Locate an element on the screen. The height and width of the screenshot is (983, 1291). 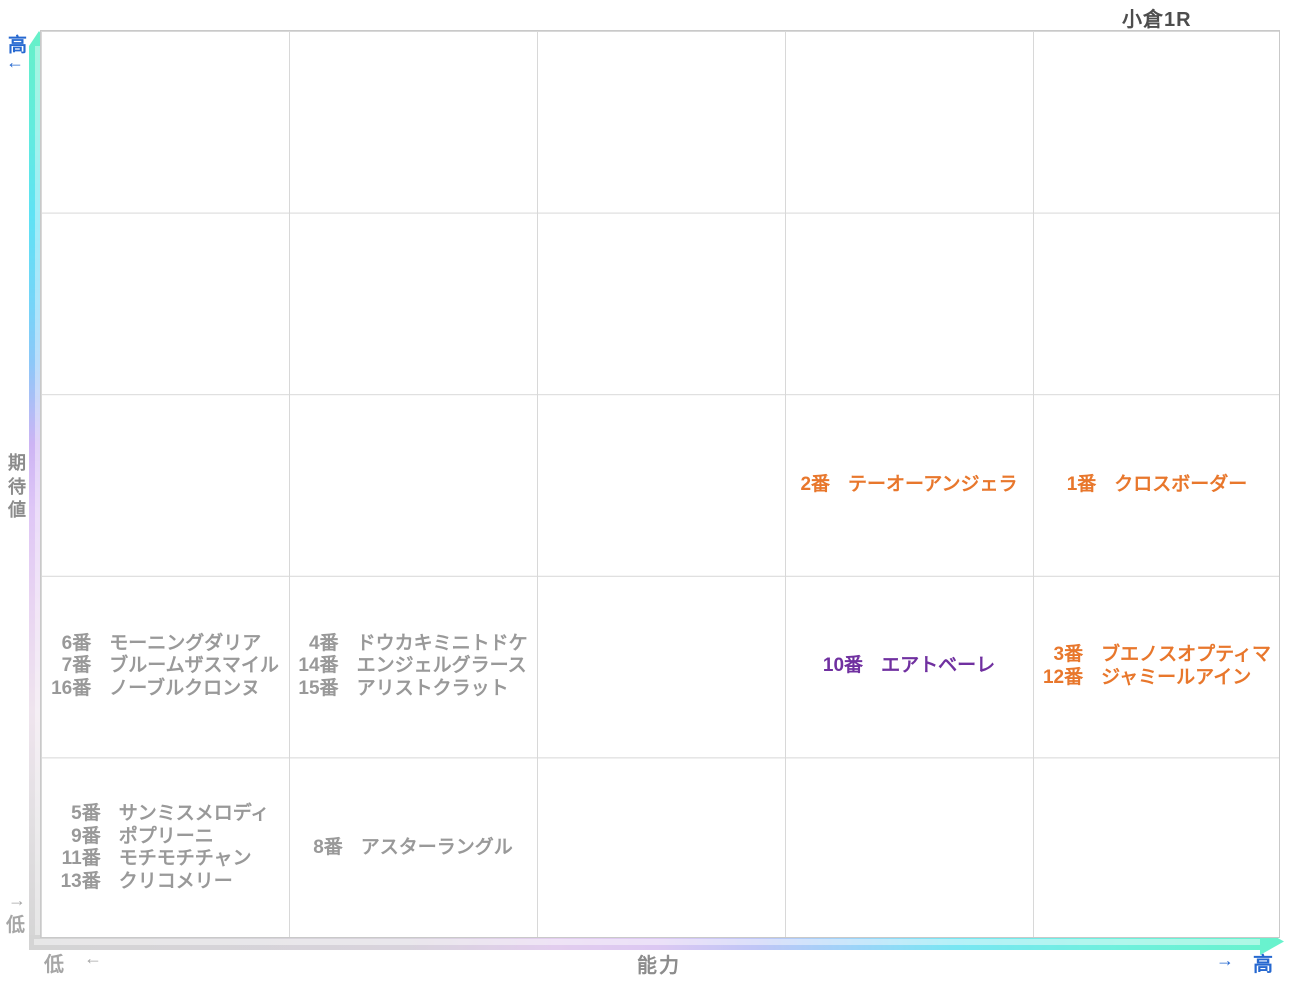
horse-number: 5番 is located at coordinates (86, 814).